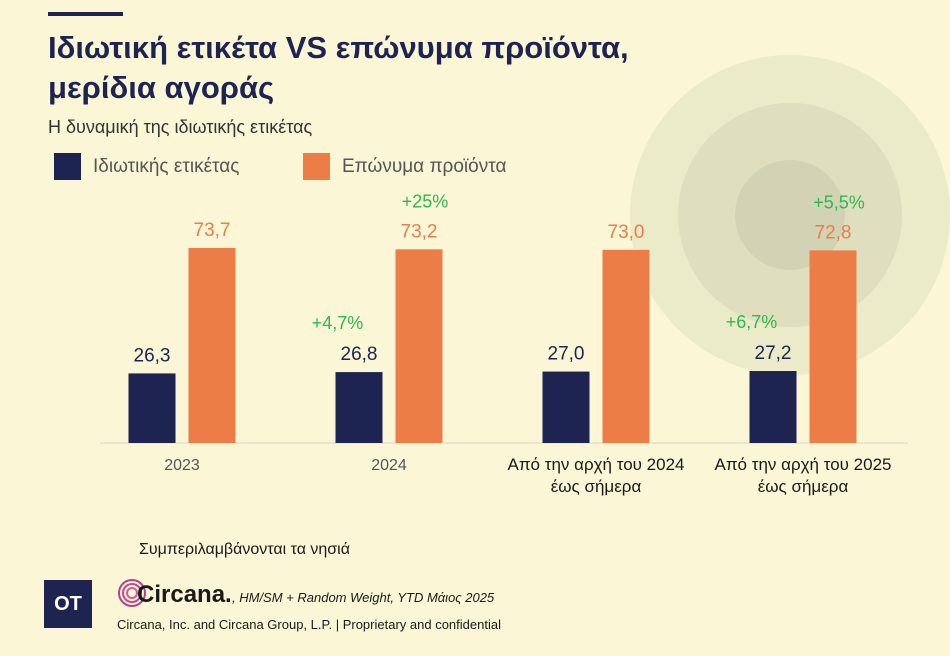 The height and width of the screenshot is (656, 950). What do you see at coordinates (316, 166) in the screenshot?
I see `legend-swatch-branded` at bounding box center [316, 166].